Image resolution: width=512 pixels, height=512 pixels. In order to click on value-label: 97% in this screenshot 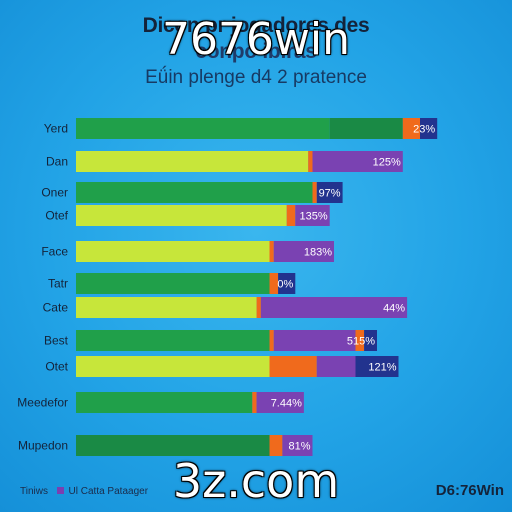, I will do `click(330, 194)`.